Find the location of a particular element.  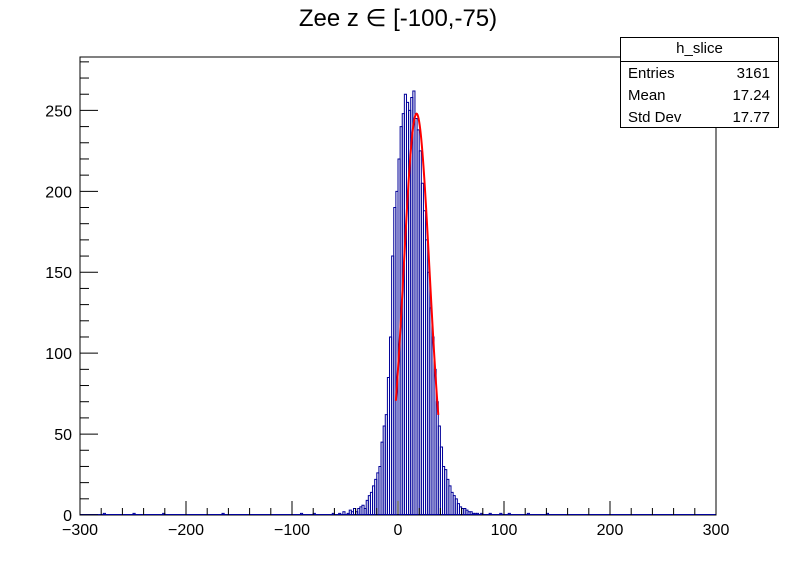

stats-box-title: h_slice is located at coordinates (699, 50).